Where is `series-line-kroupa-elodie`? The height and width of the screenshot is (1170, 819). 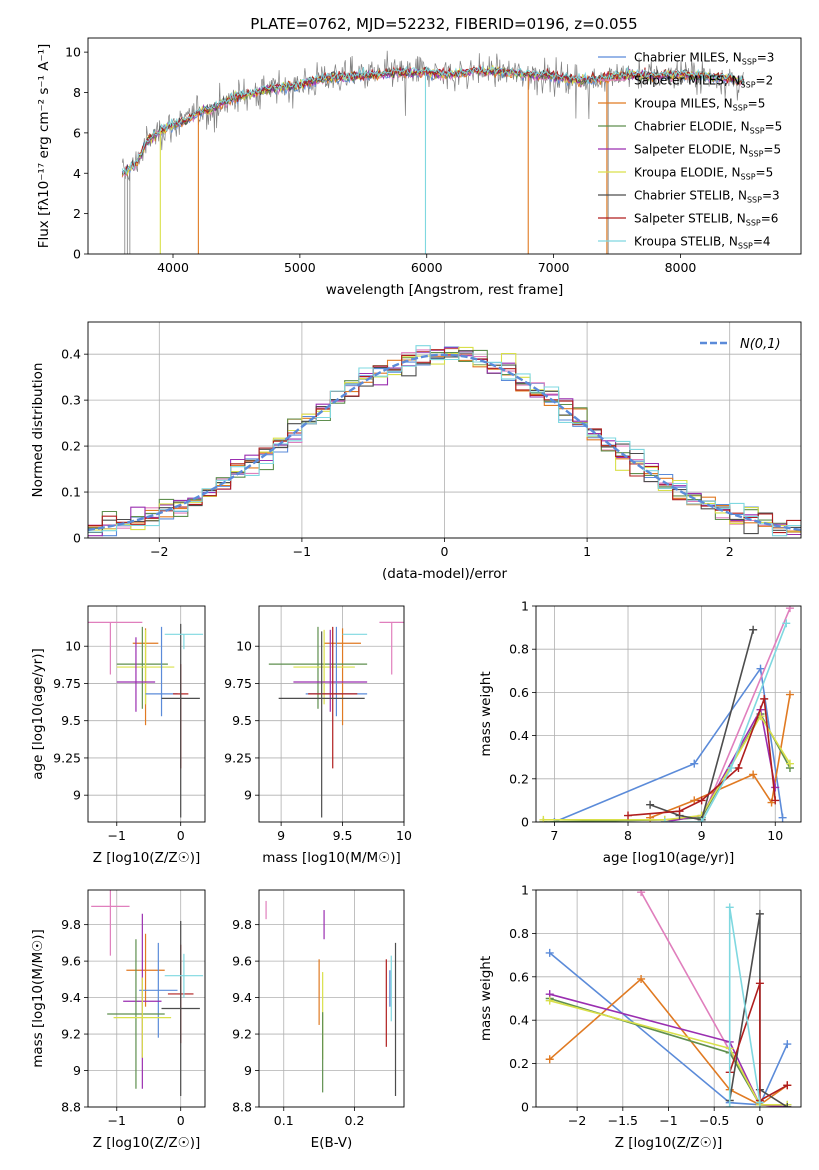
series-line-kroupa-elodie is located at coordinates (668, 1052).